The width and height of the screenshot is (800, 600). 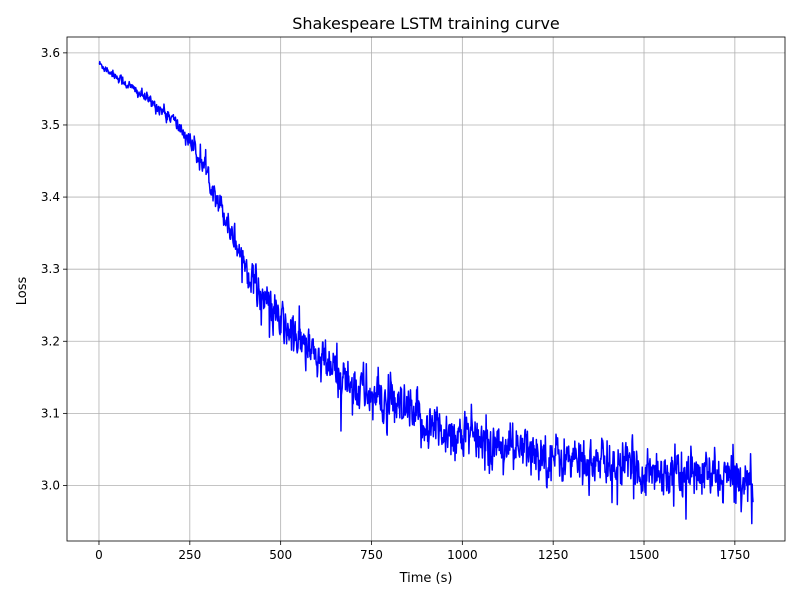 I want to click on x-tick-label: 750, so click(x=371, y=555).